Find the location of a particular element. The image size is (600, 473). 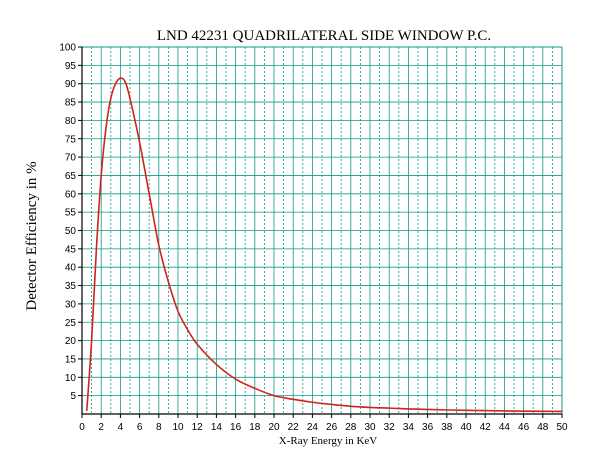

x-tick-label: 22 is located at coordinates (294, 427).